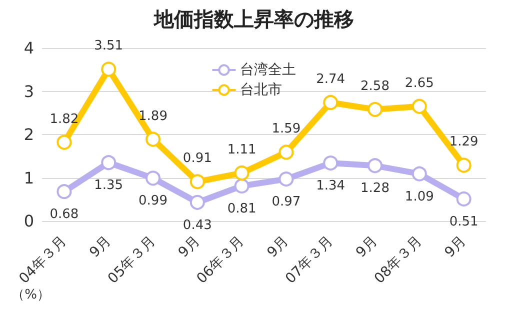 The image size is (508, 329). What do you see at coordinates (268, 70) in the screenshot?
I see `legend-label: 台湾全土` at bounding box center [268, 70].